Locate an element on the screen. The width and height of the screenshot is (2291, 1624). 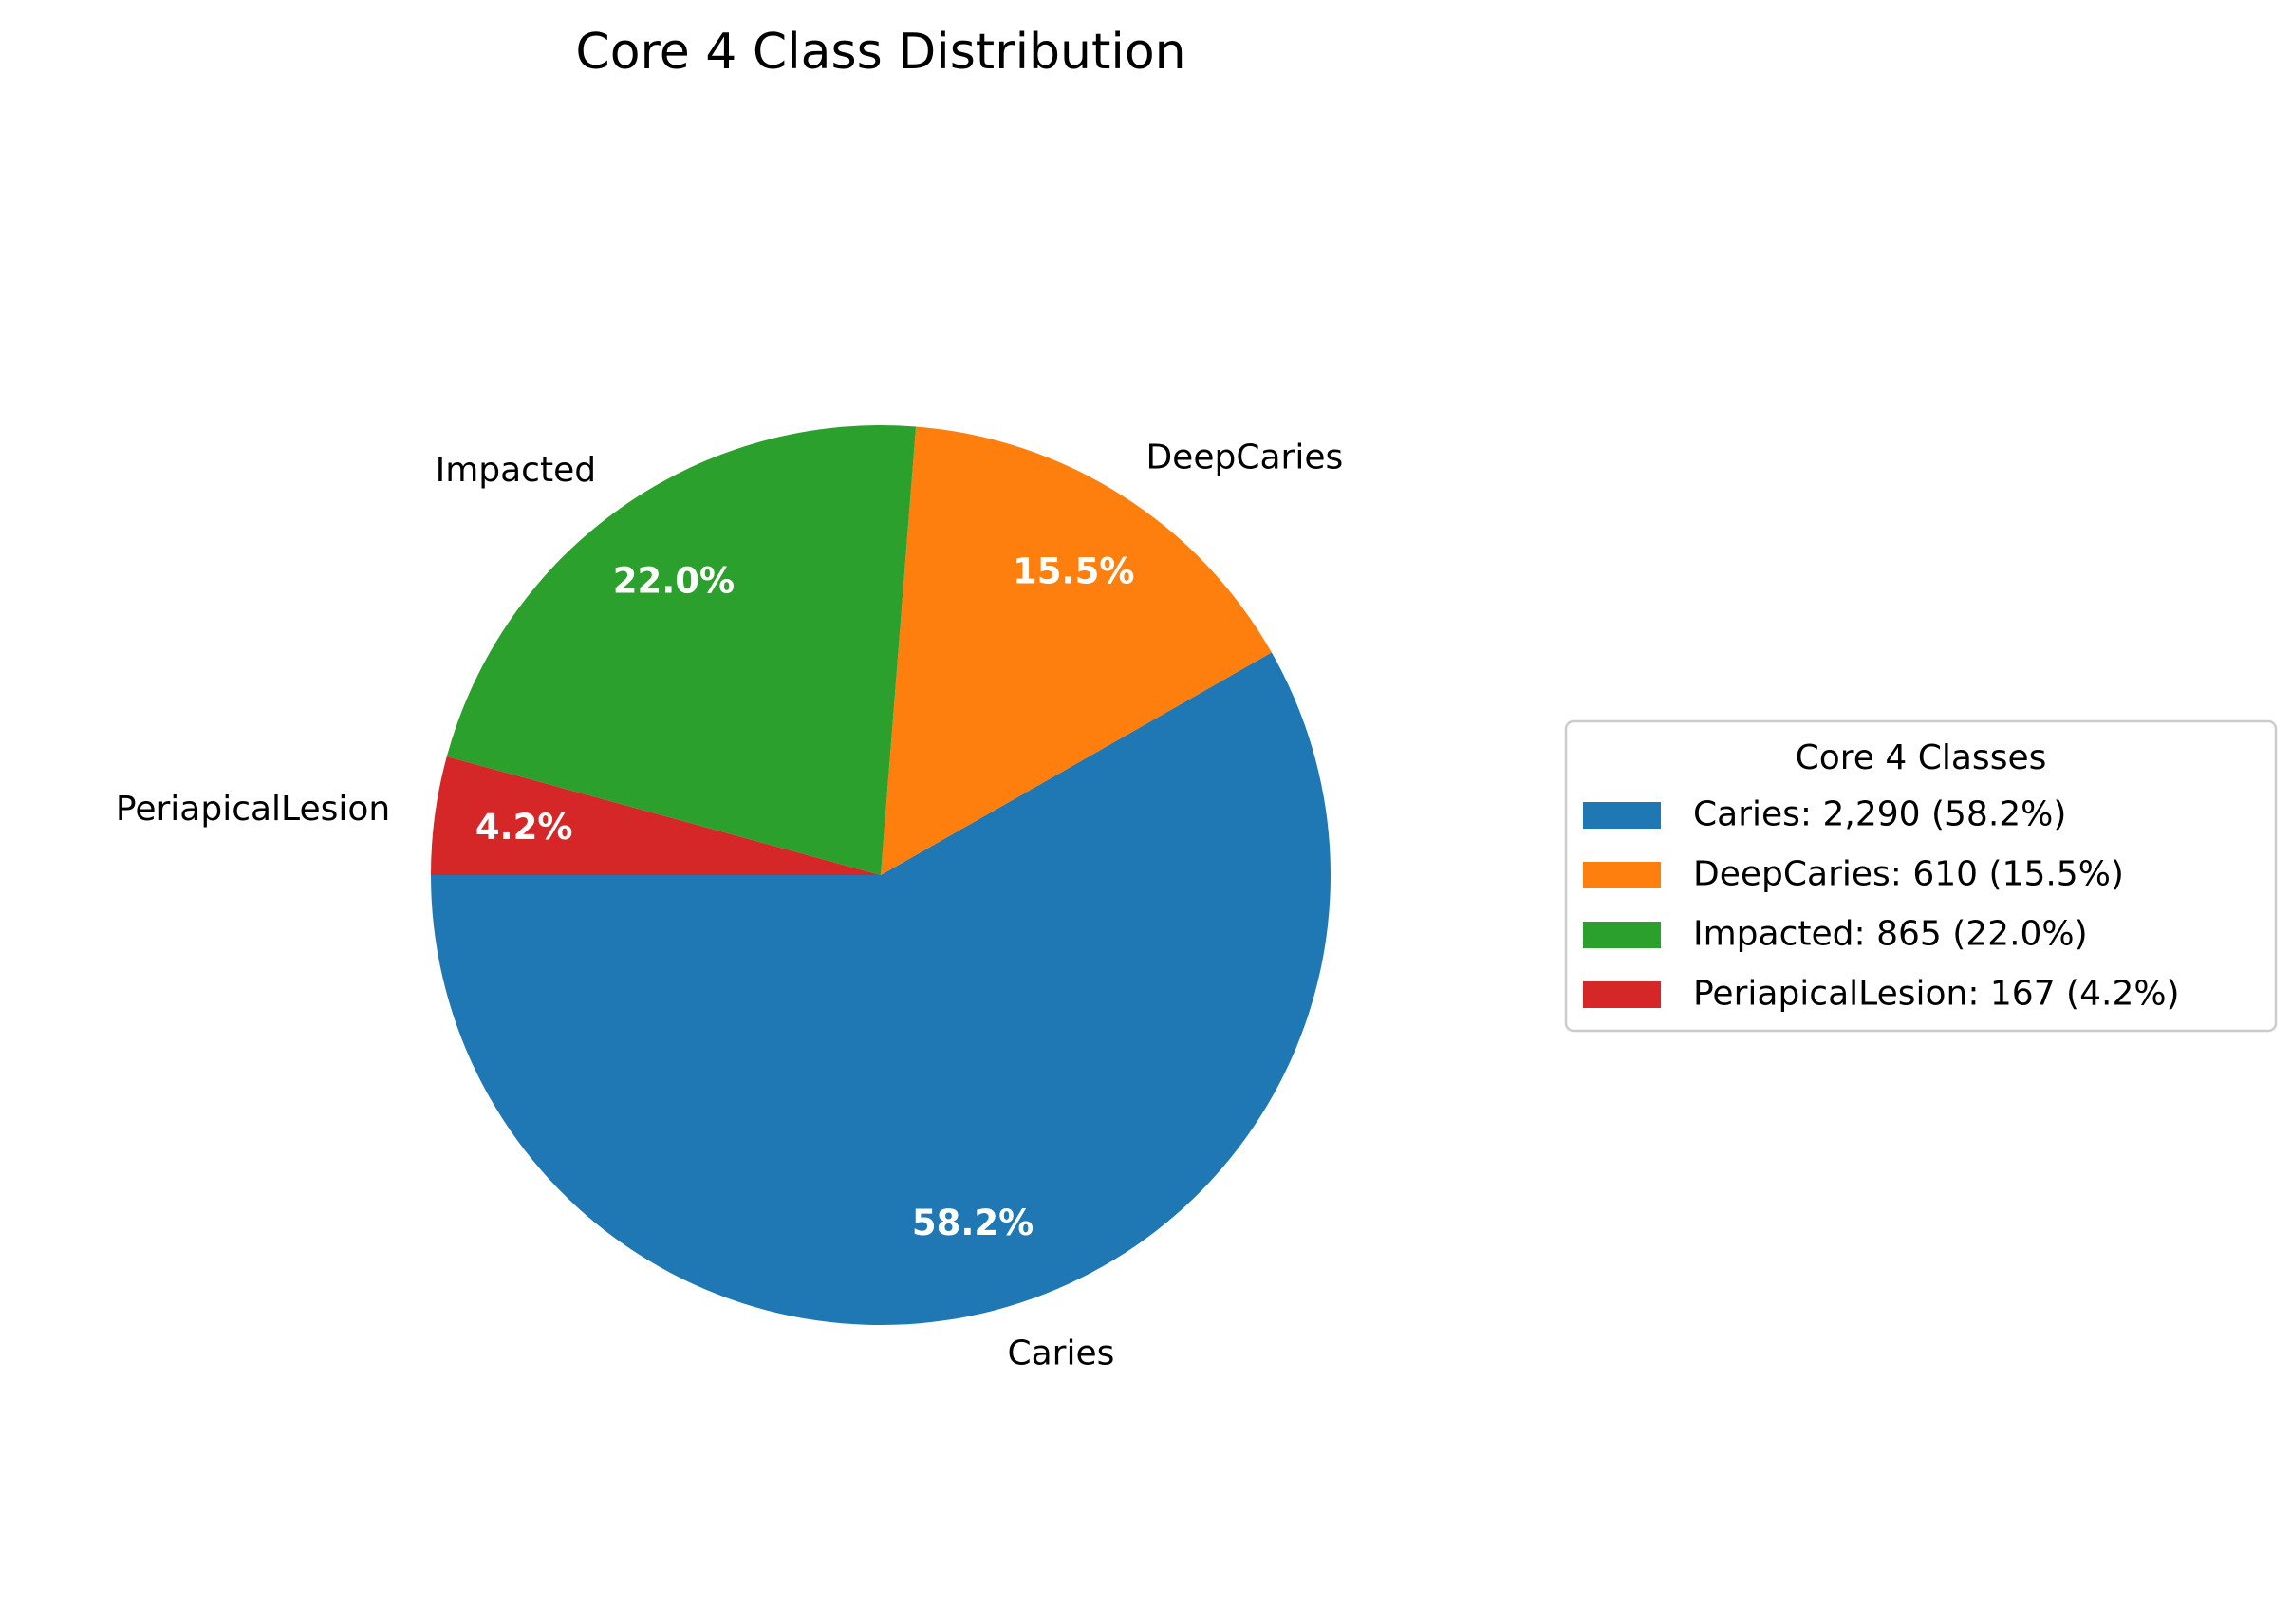
legend-entry-deepcaries: DeepCaries: 610 (15.5%) is located at coordinates (1908, 875).